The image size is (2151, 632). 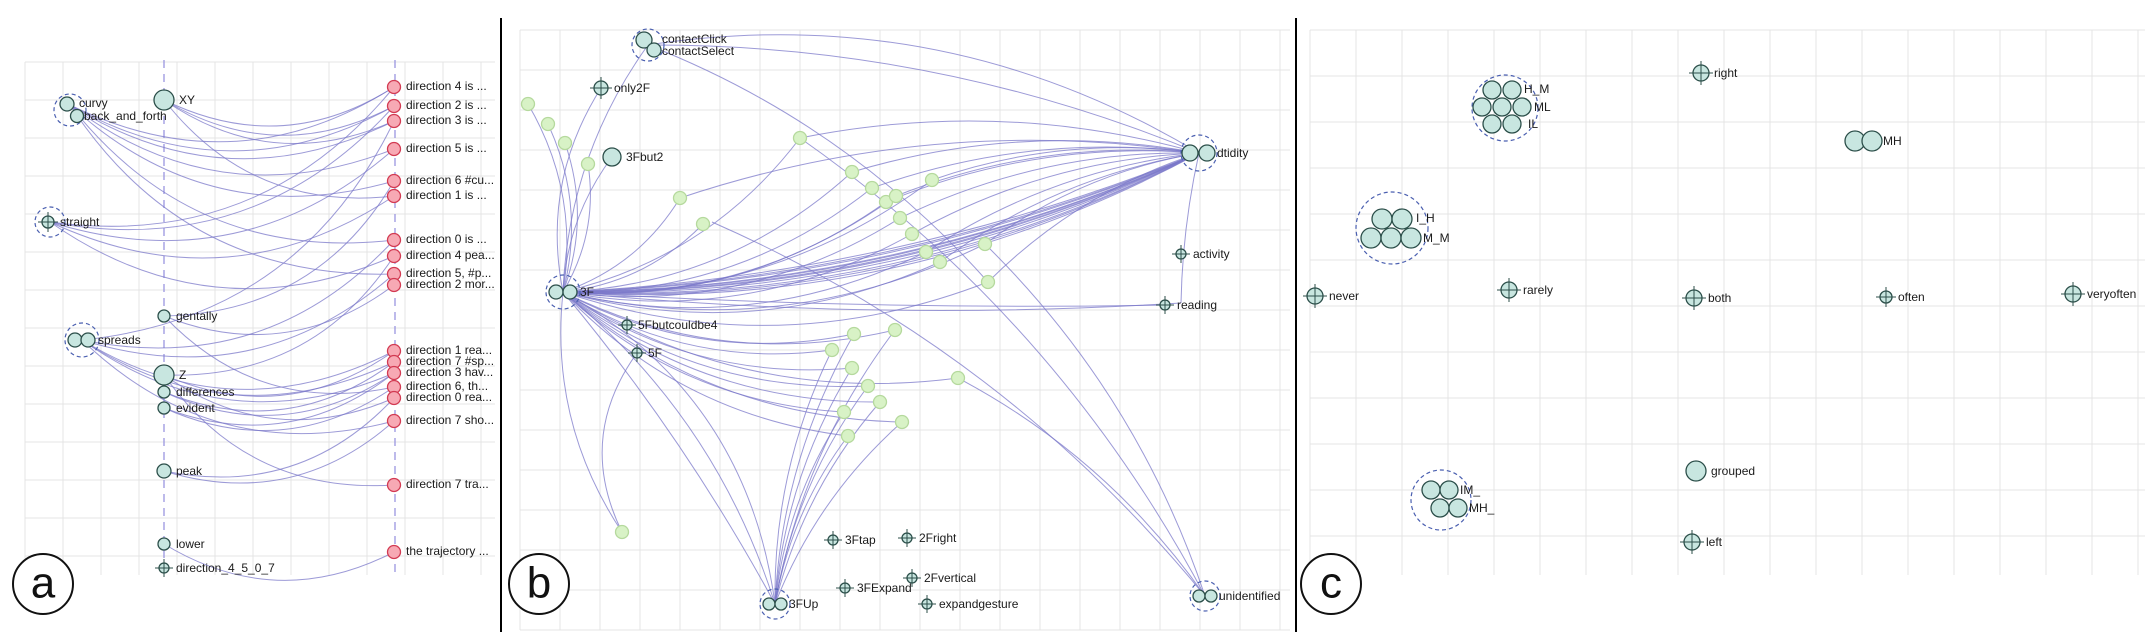 What do you see at coordinates (539, 583) in the screenshot?
I see `panel-badge-letter: b` at bounding box center [539, 583].